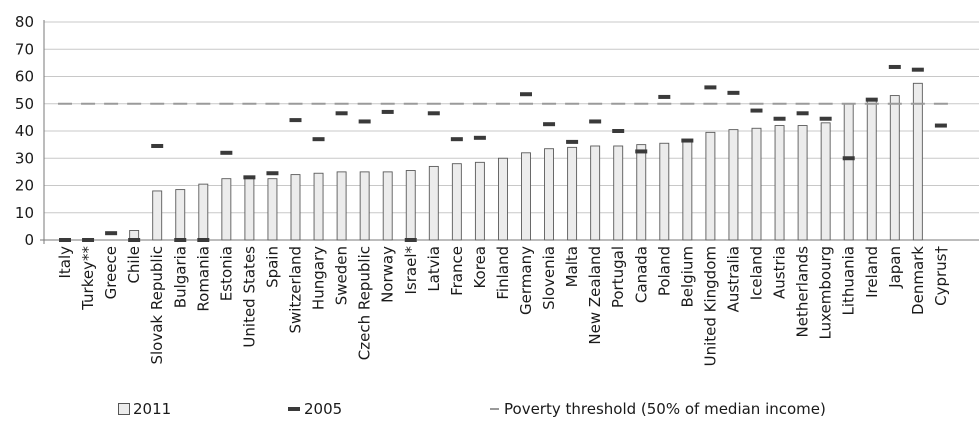  Describe the element at coordinates (323, 409) in the screenshot. I see `legend-label-2005: 2005` at that location.